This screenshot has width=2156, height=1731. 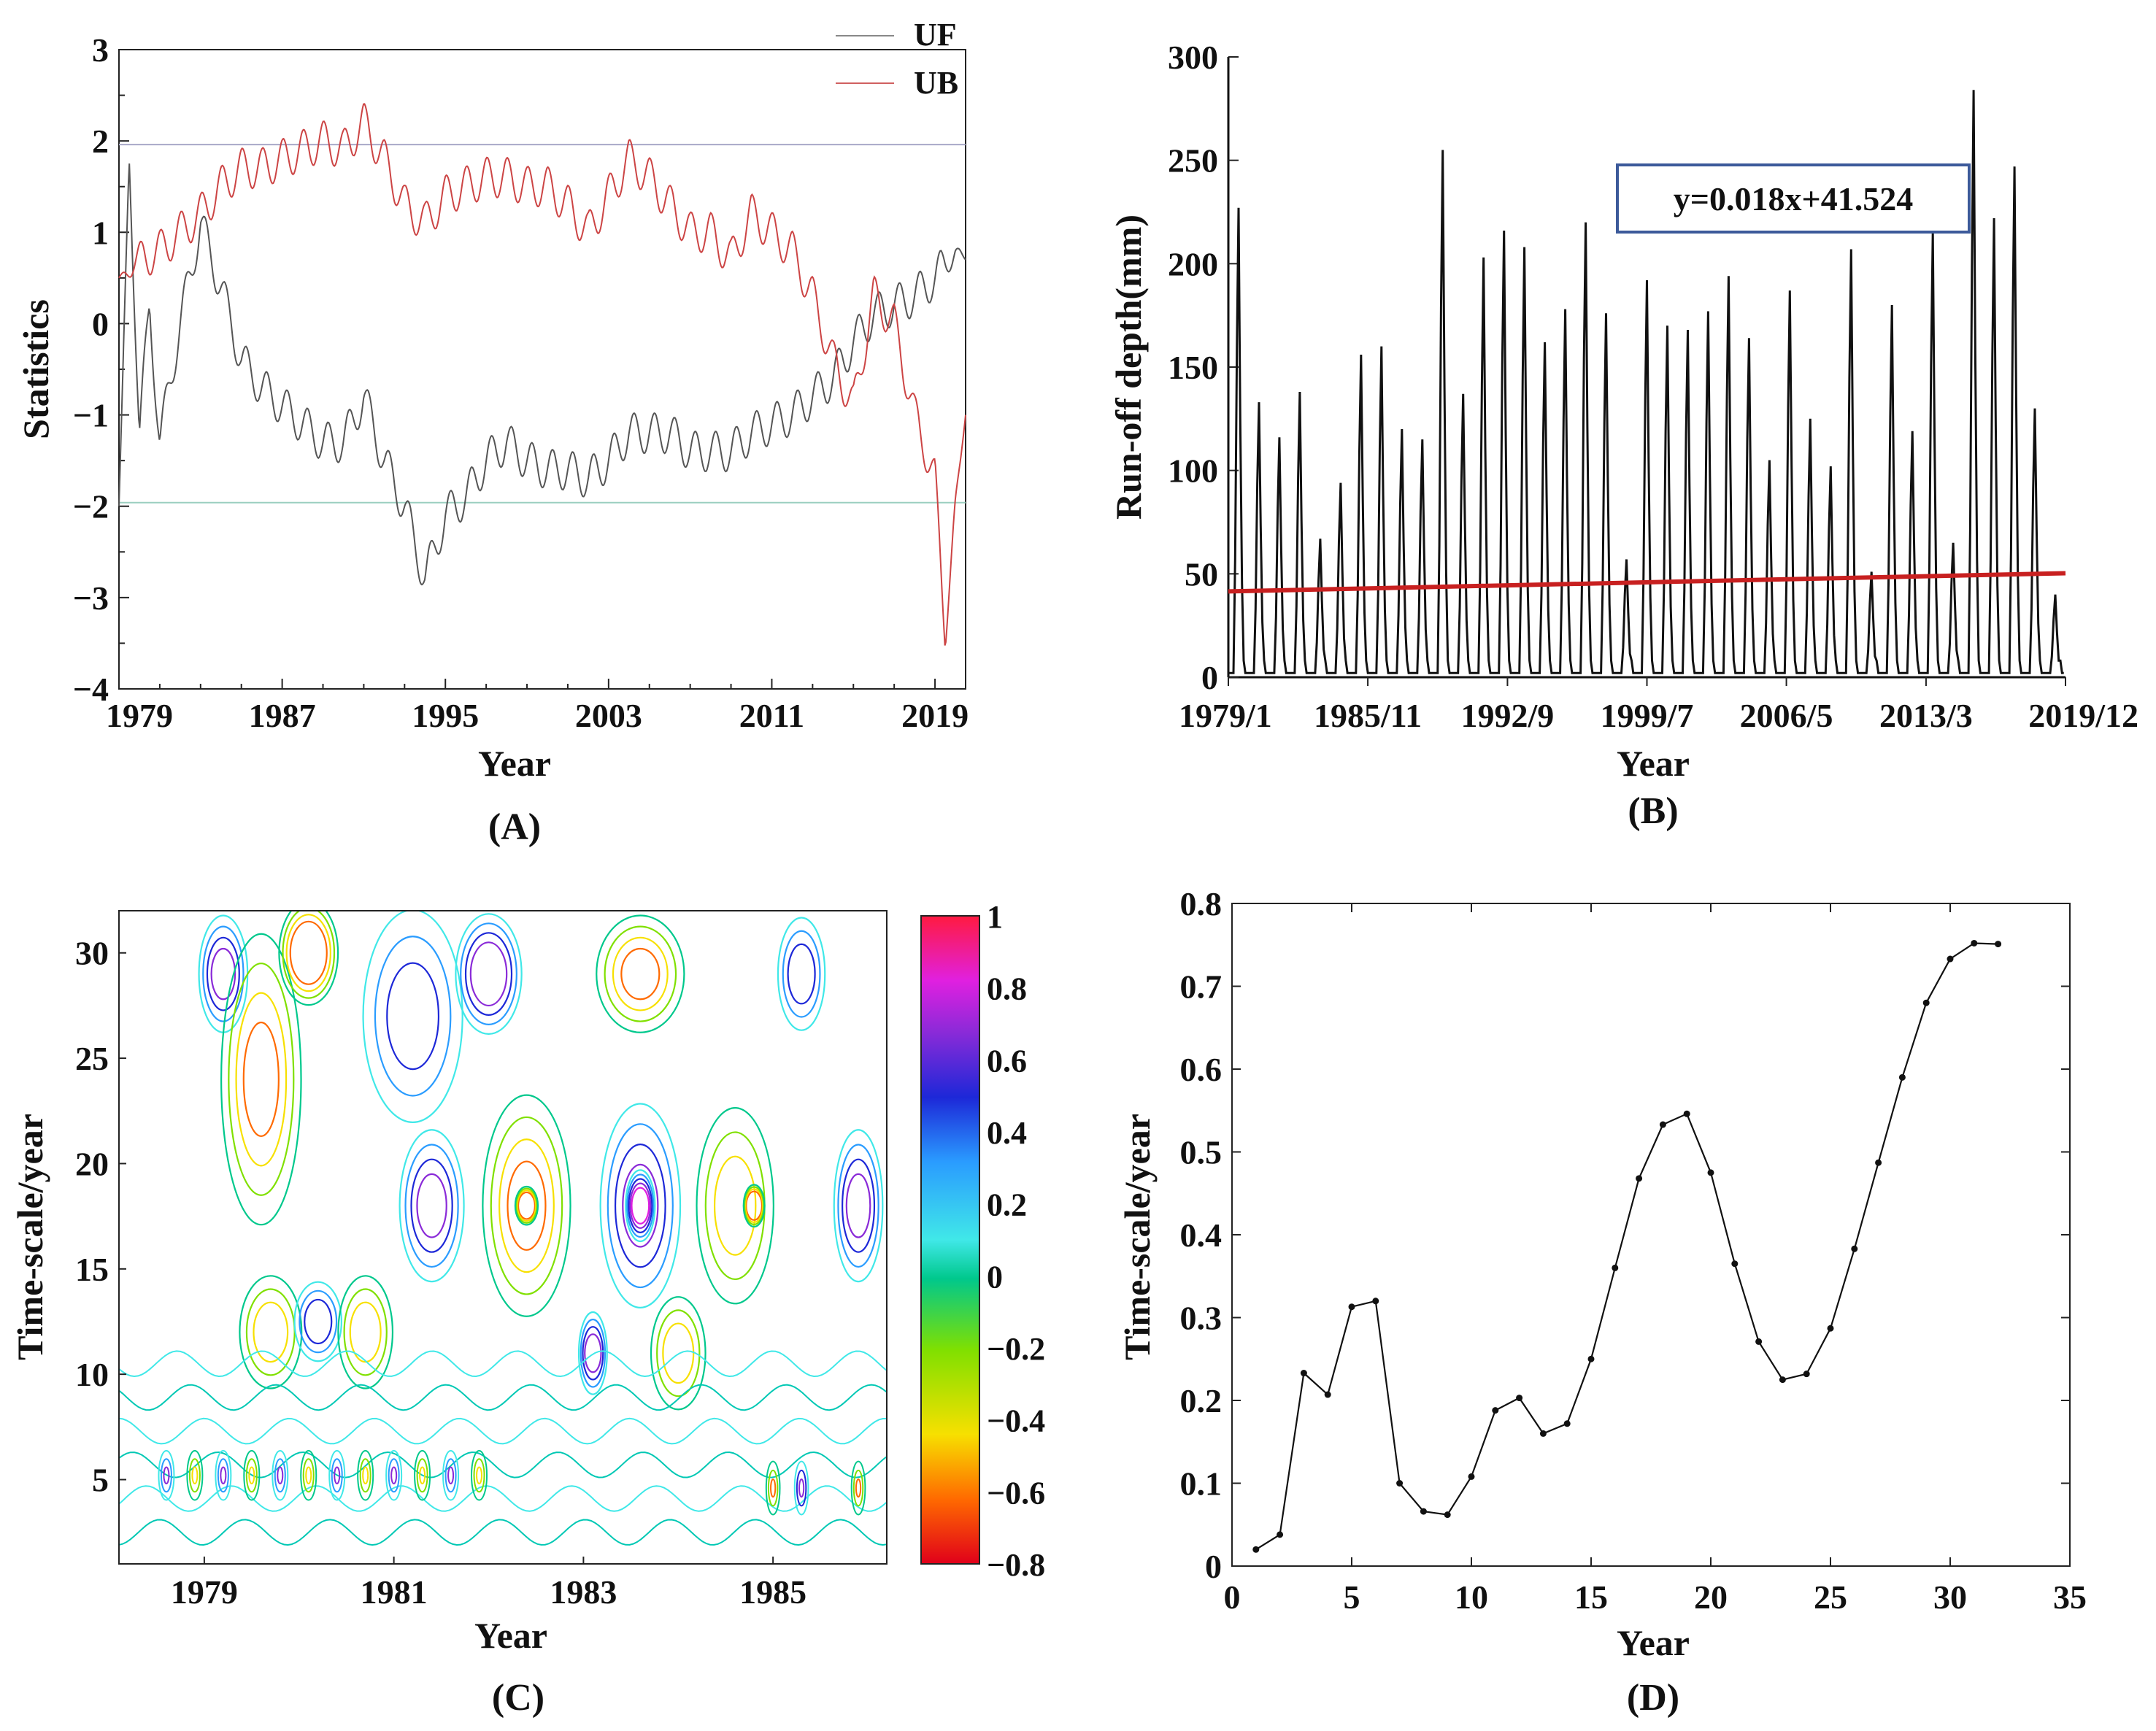 What do you see at coordinates (771, 715) in the screenshot?
I see `a-xtick-label: 2011` at bounding box center [771, 715].